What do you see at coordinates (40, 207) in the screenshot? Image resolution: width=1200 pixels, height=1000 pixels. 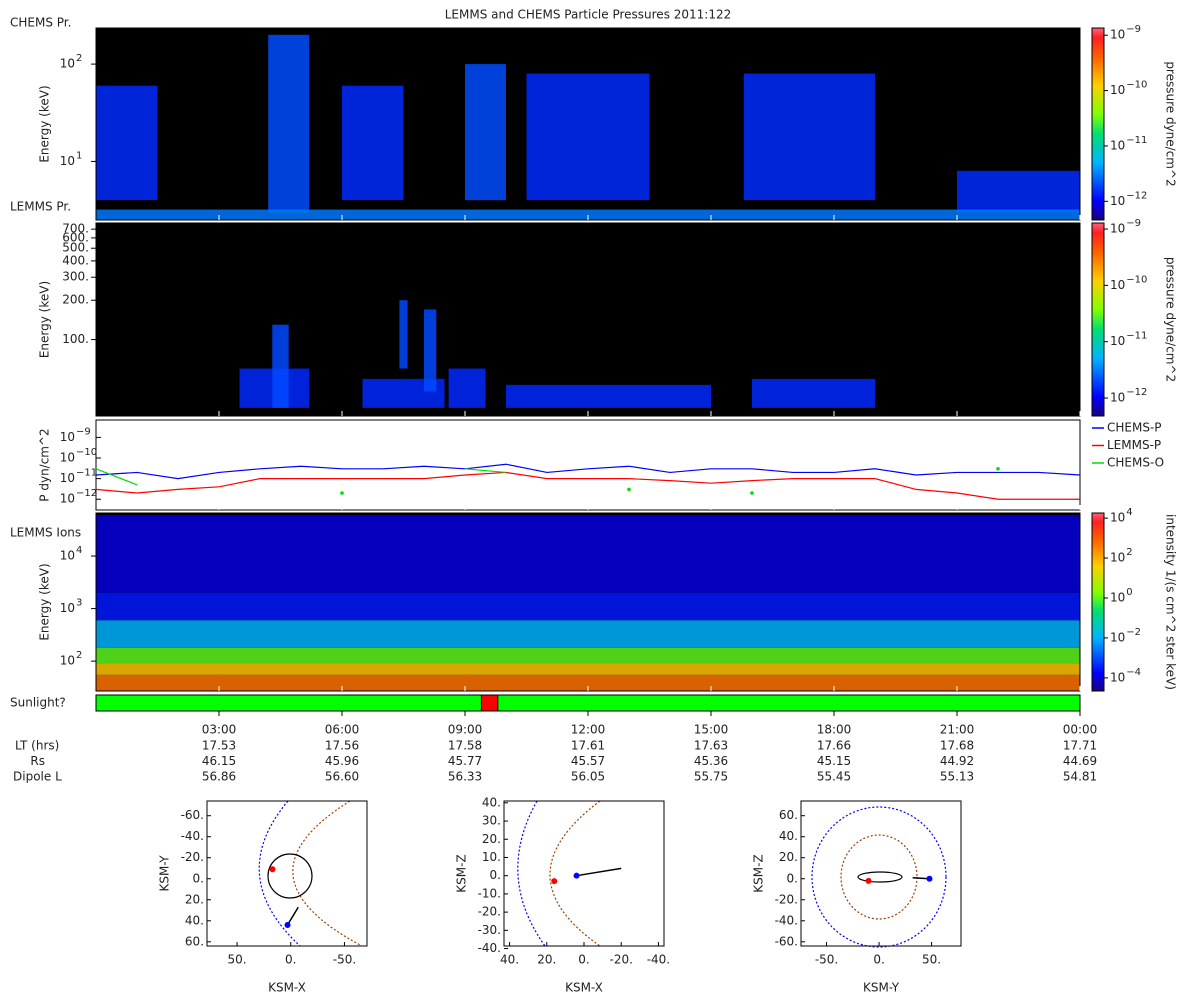 I see `panel-label: LEMMS Pr.` at bounding box center [40, 207].